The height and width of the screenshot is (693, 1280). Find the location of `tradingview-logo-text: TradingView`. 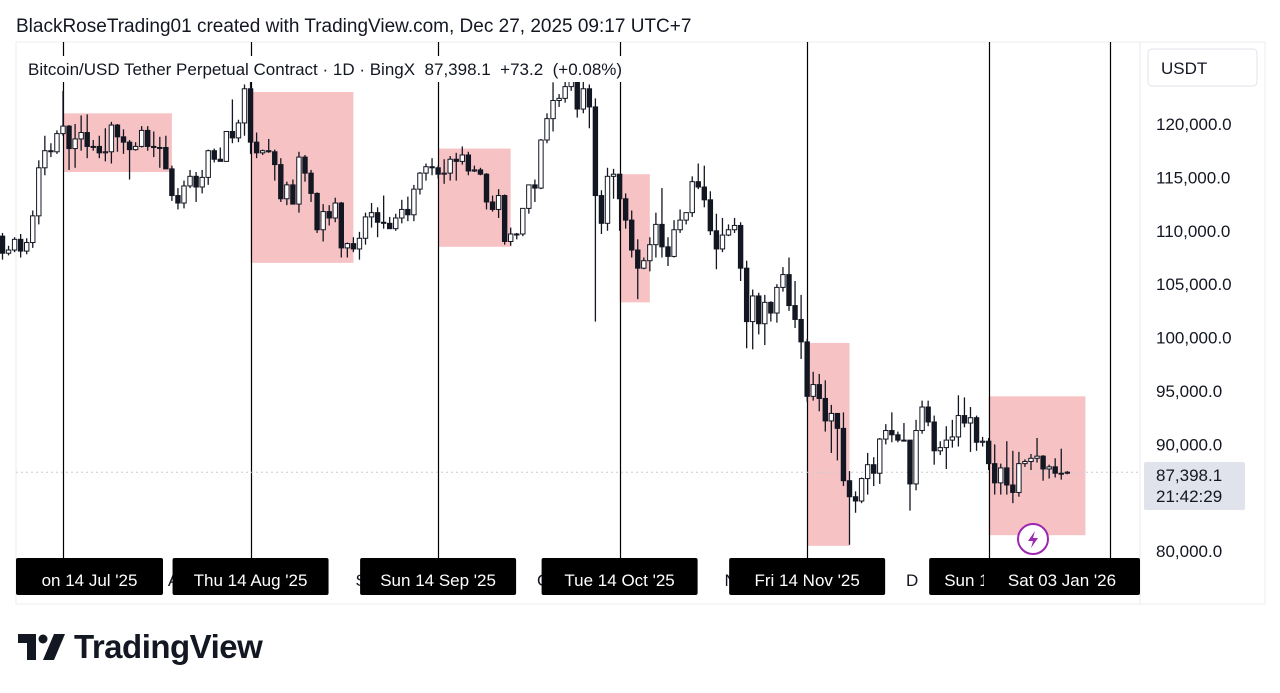

tradingview-logo-text: TradingView is located at coordinates (168, 646).